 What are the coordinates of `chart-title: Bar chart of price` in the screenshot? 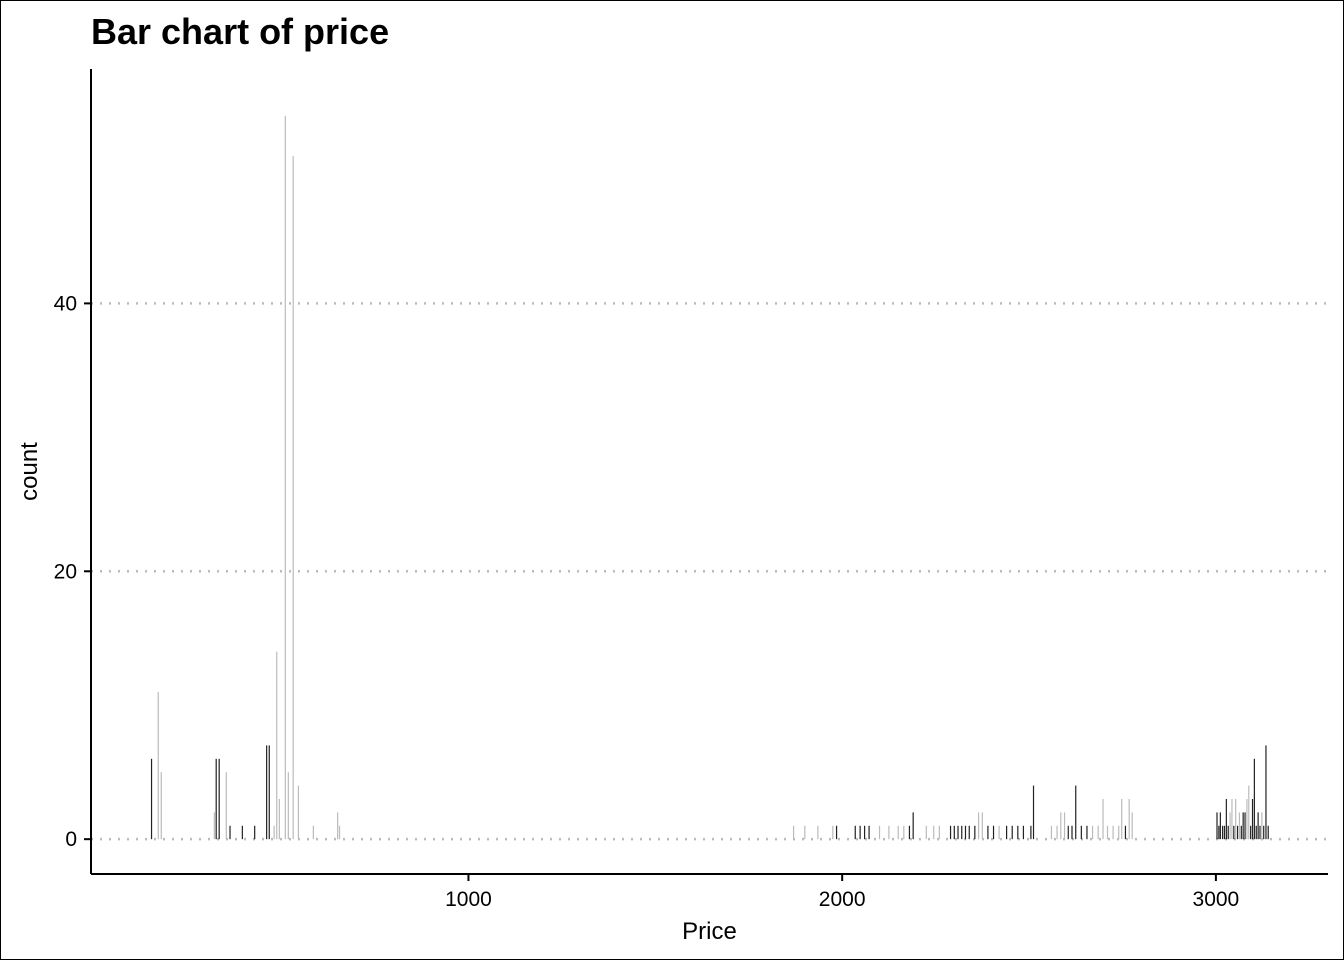 It's located at (240, 31).